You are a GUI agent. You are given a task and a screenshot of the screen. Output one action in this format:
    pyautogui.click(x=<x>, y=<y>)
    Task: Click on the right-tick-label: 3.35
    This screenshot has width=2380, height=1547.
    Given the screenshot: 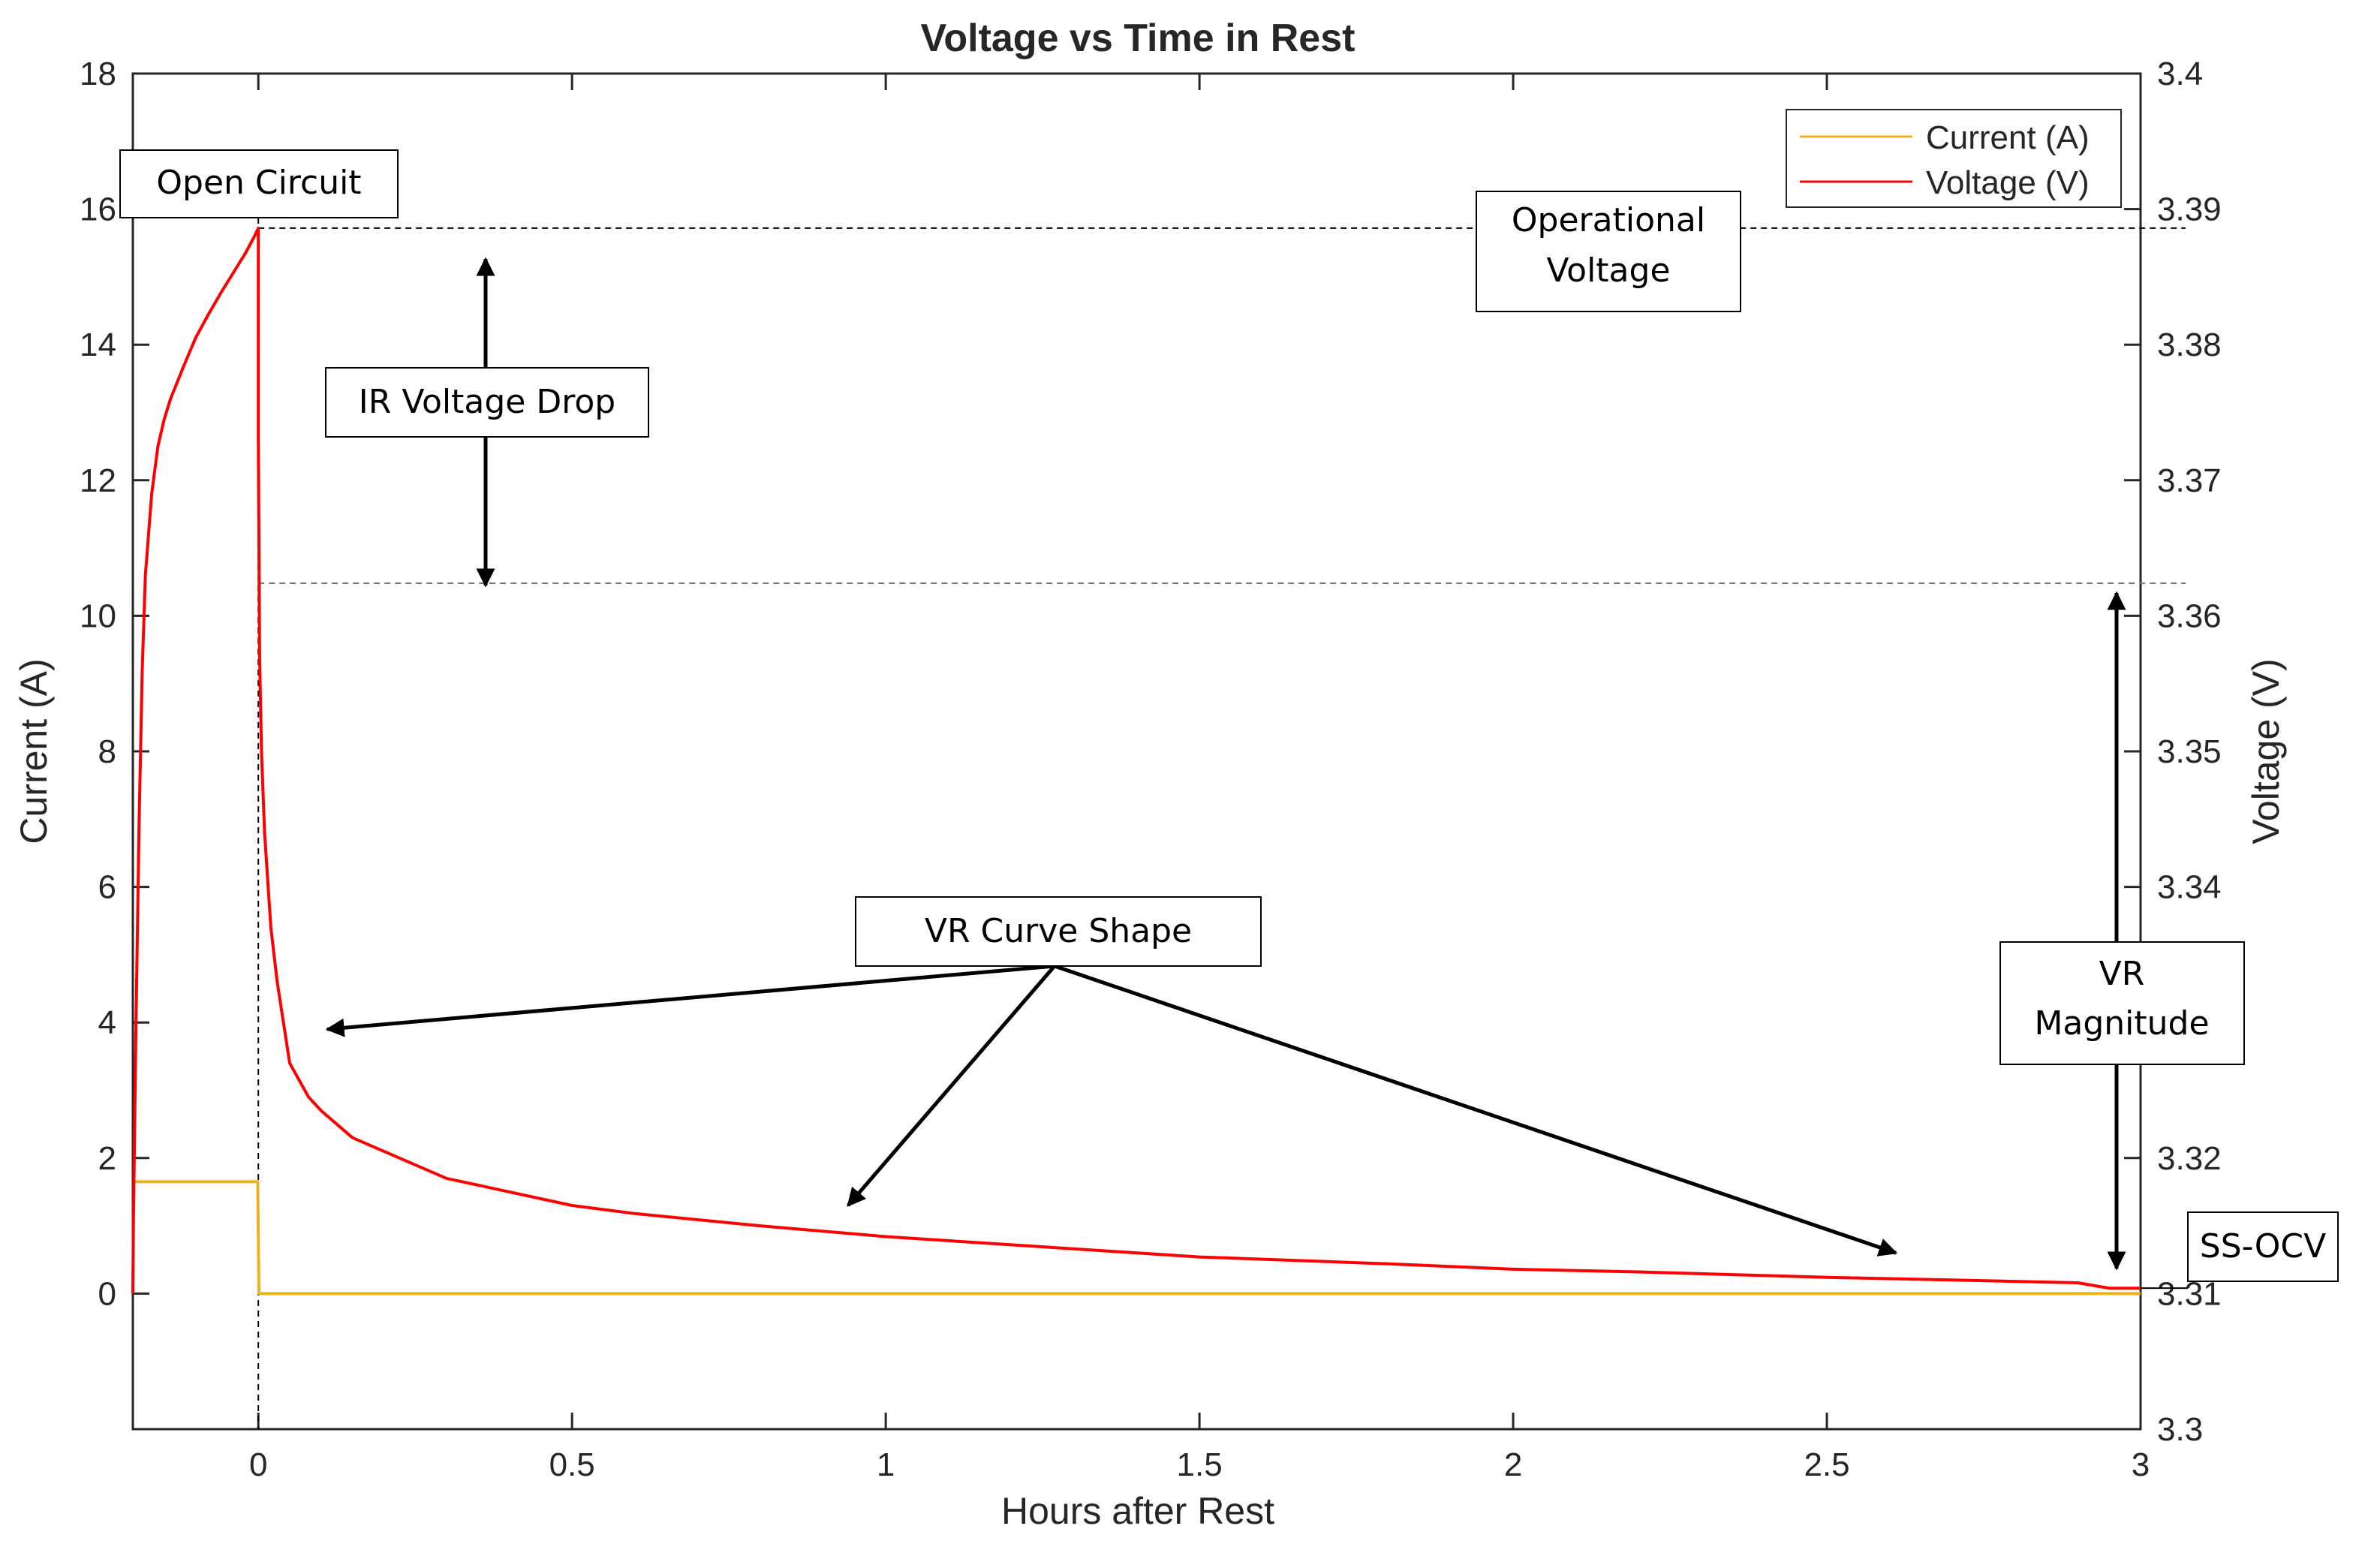 What is the action you would take?
    pyautogui.click(x=2189, y=751)
    